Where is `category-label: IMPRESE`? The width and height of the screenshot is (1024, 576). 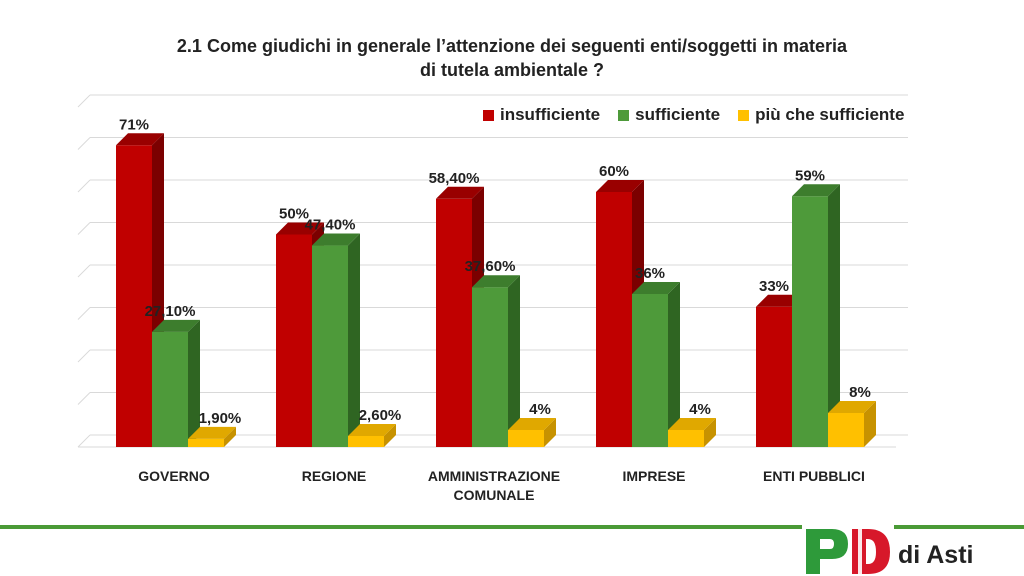 category-label: IMPRESE is located at coordinates (653, 476).